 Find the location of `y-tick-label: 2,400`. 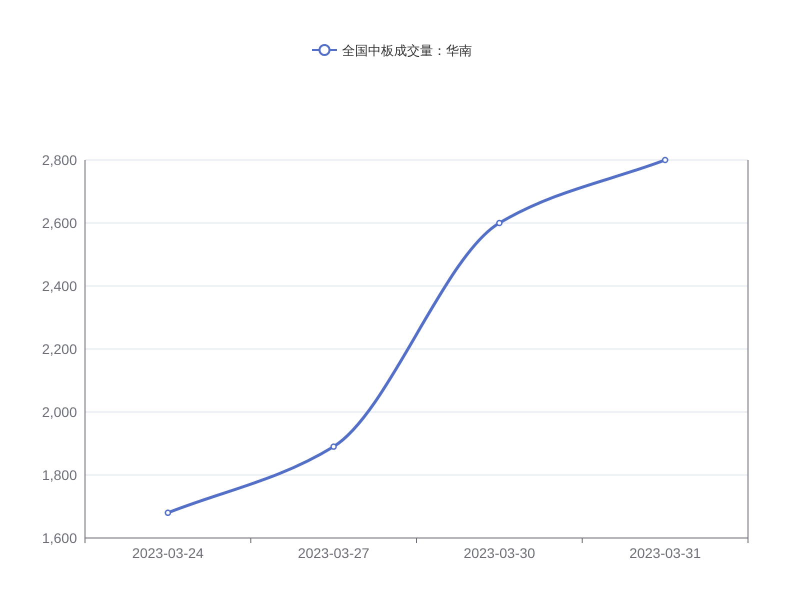

y-tick-label: 2,400 is located at coordinates (60, 286).